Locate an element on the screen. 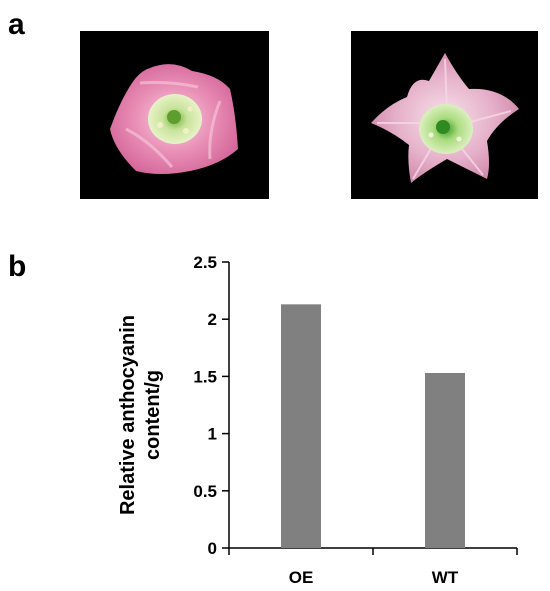 The width and height of the screenshot is (550, 591). panel-label-b: b is located at coordinates (17, 266).